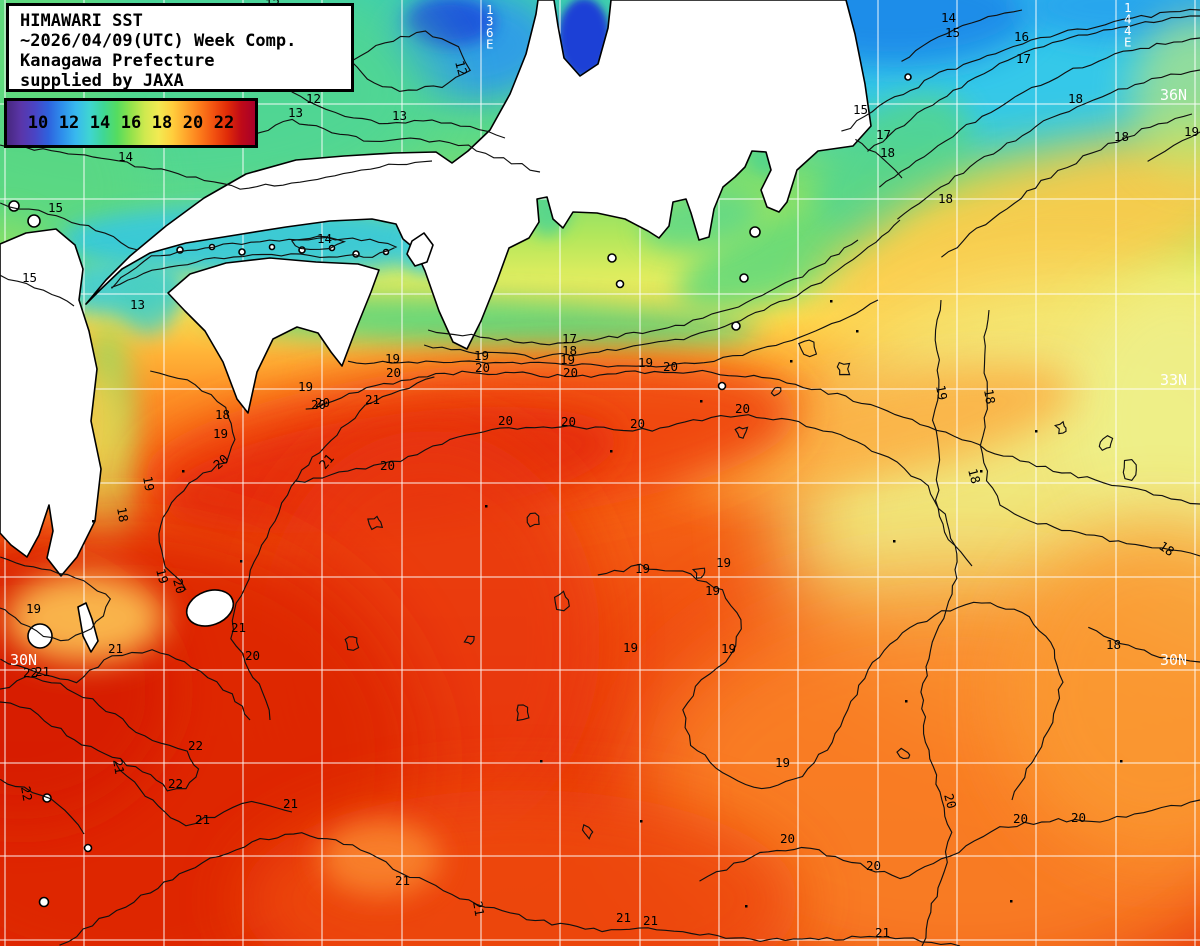 This screenshot has width=1200, height=946. I want to click on color-scale-ticks: 10 12 14 16 18 20 22, so click(131, 123).